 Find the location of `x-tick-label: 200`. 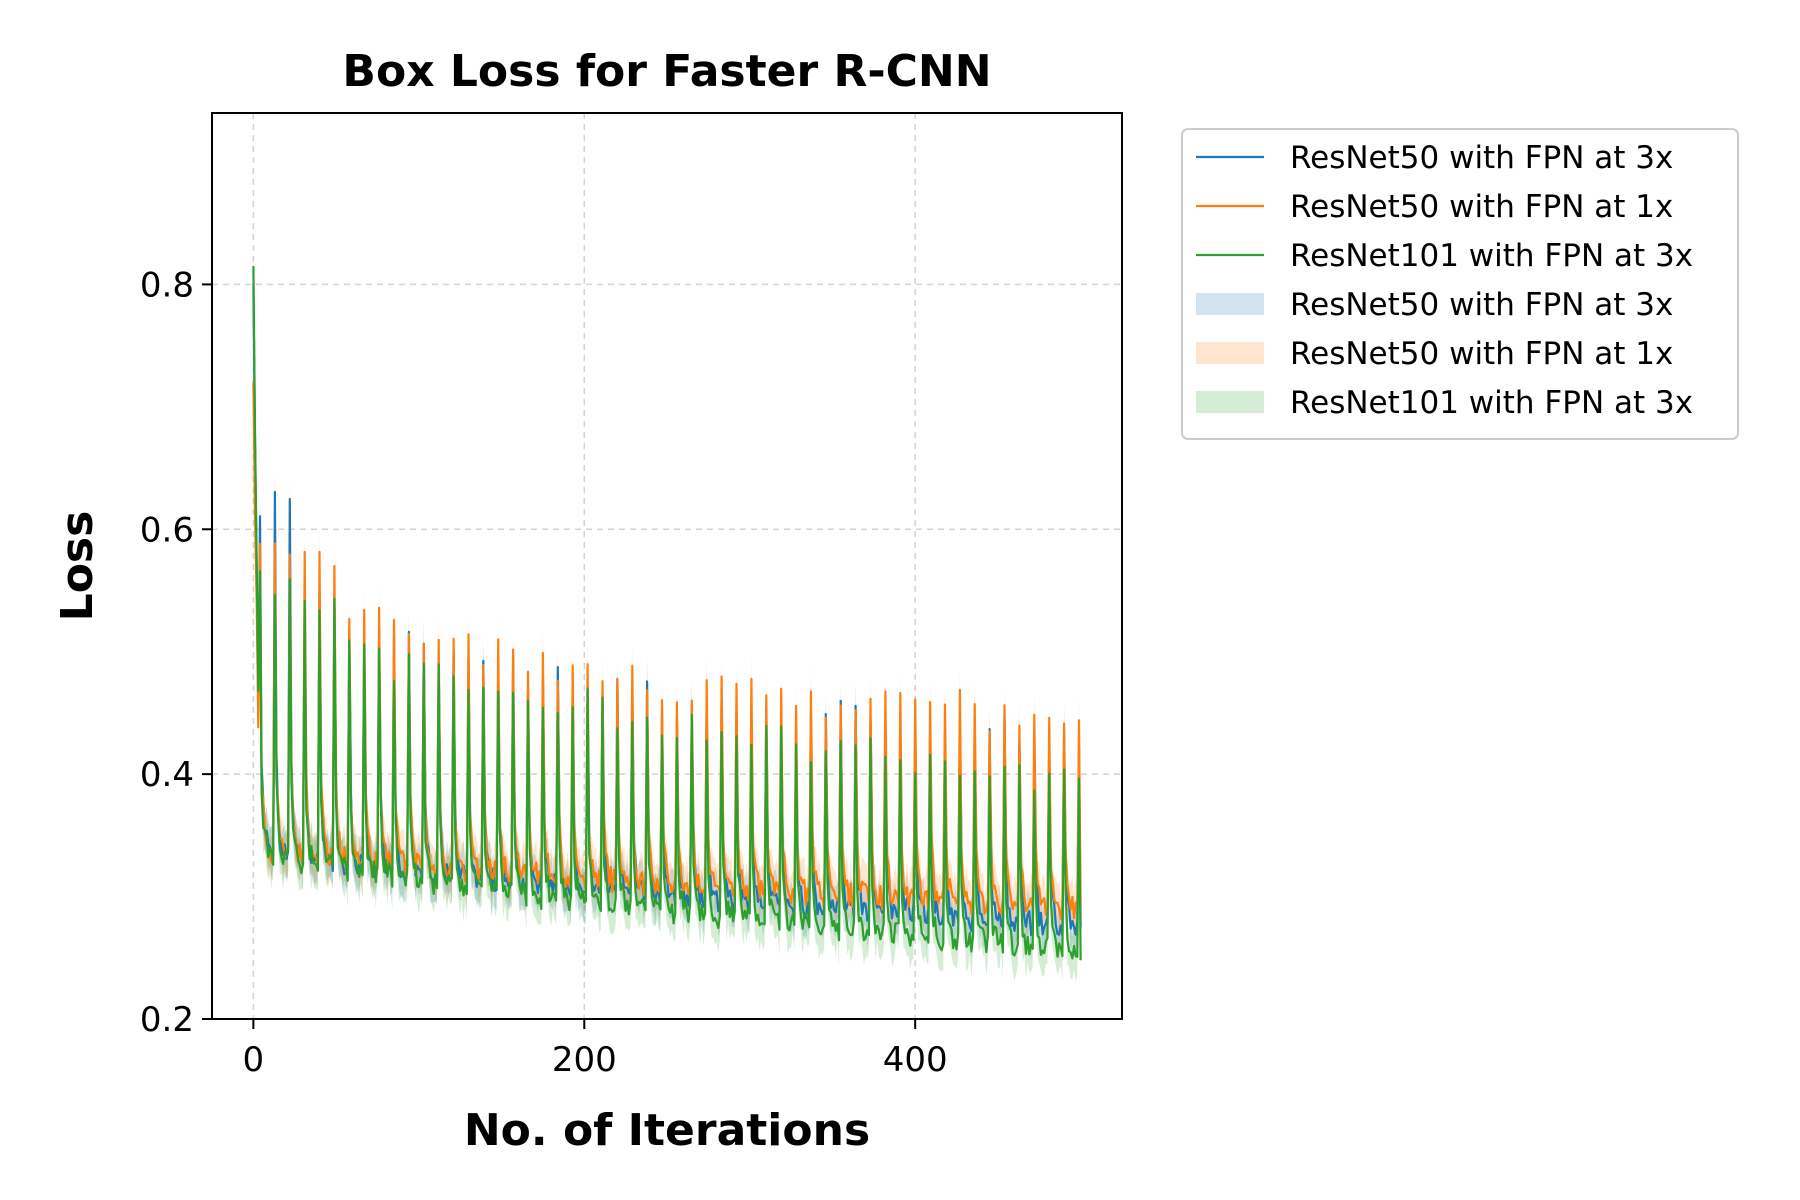

x-tick-label: 200 is located at coordinates (584, 1060).